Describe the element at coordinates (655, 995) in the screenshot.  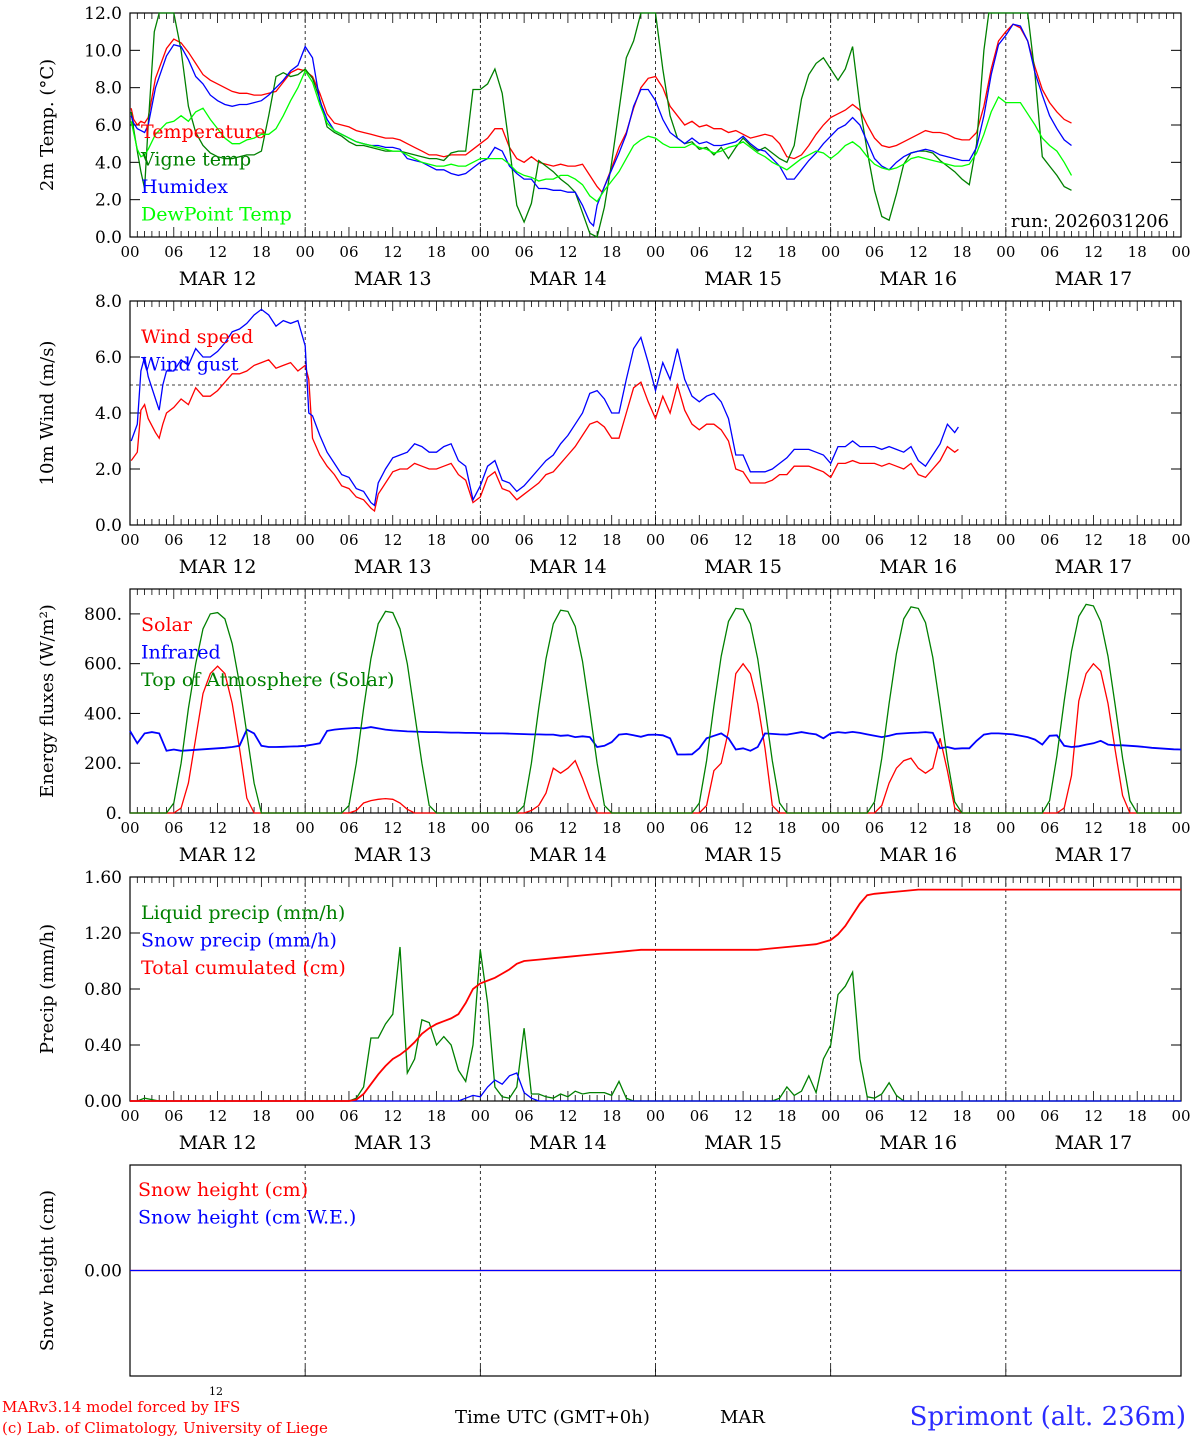
I see `series-line-total-cumulated-cm` at that location.